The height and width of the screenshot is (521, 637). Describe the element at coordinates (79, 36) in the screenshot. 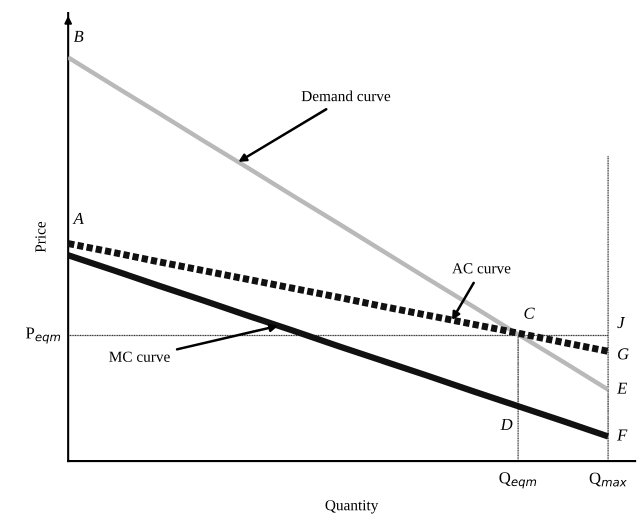

I see `text: B` at that location.